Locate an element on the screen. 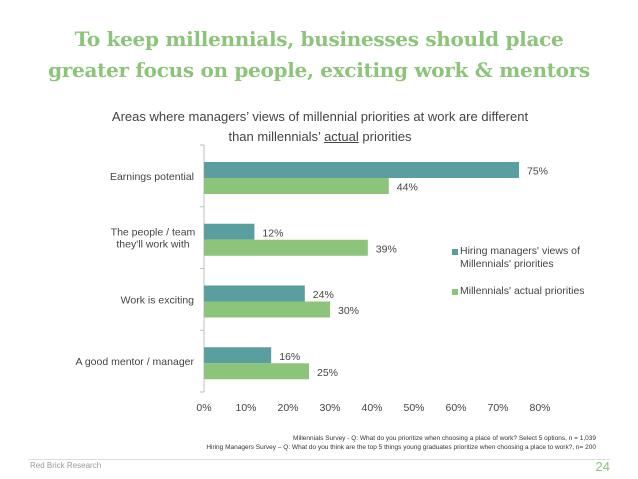  x-tick-label: 10% is located at coordinates (245, 408).